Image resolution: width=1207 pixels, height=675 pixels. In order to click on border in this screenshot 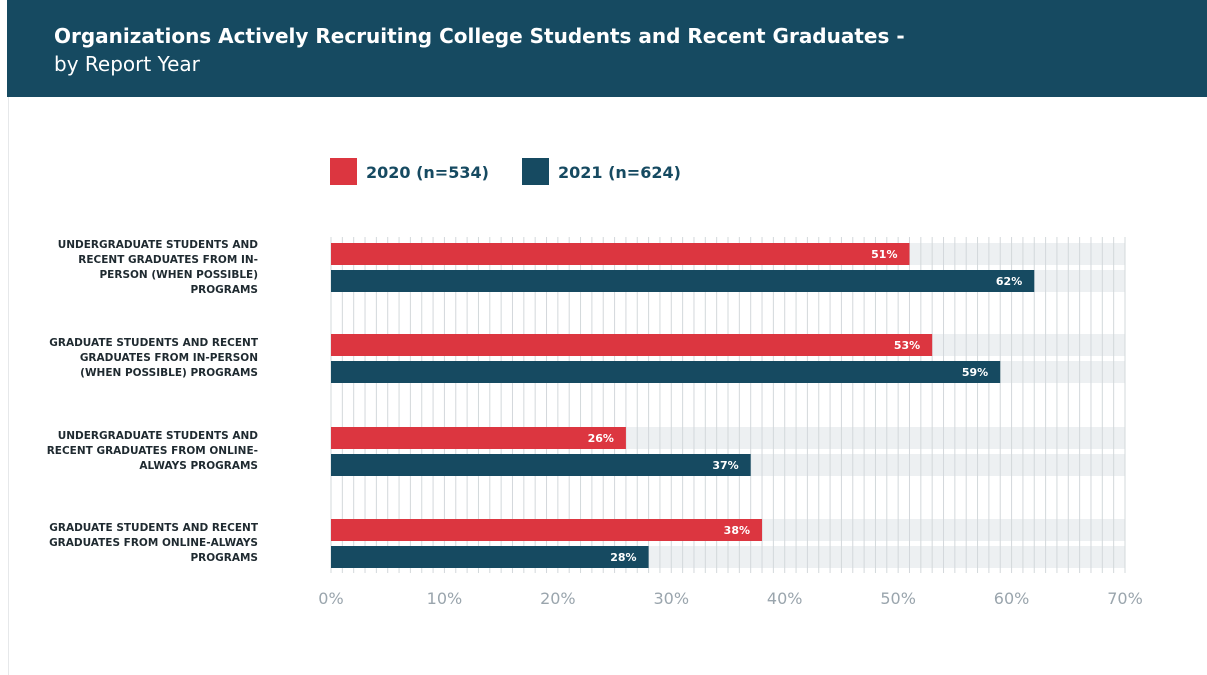, I will do `click(8, 386)`.